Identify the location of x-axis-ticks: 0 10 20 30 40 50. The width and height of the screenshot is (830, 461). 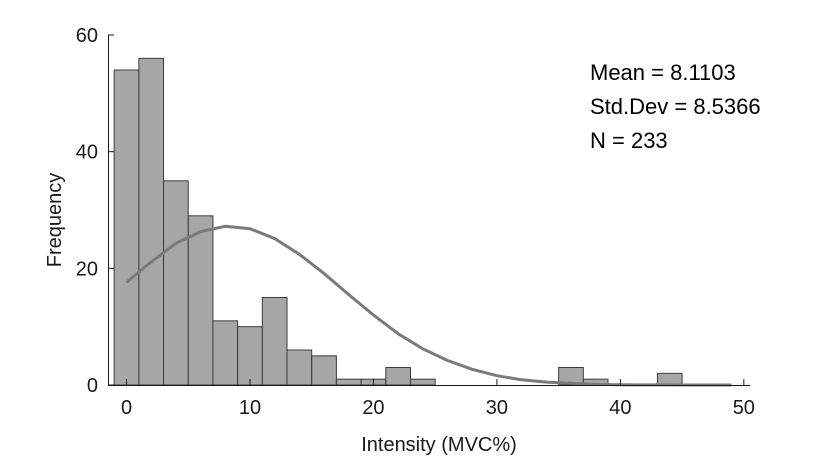
(438, 399).